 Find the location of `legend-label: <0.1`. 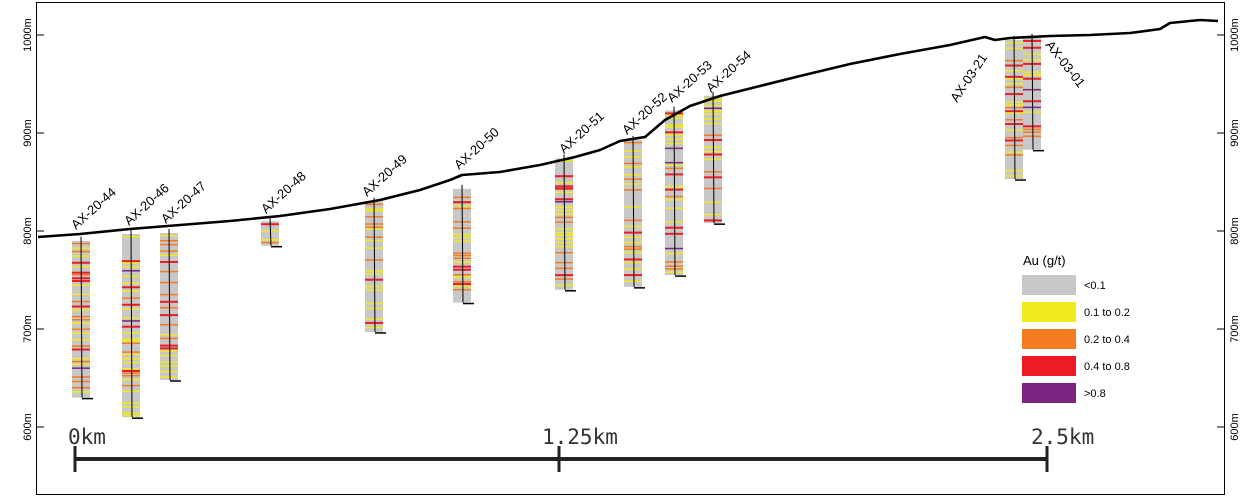

legend-label: <0.1 is located at coordinates (1095, 286).